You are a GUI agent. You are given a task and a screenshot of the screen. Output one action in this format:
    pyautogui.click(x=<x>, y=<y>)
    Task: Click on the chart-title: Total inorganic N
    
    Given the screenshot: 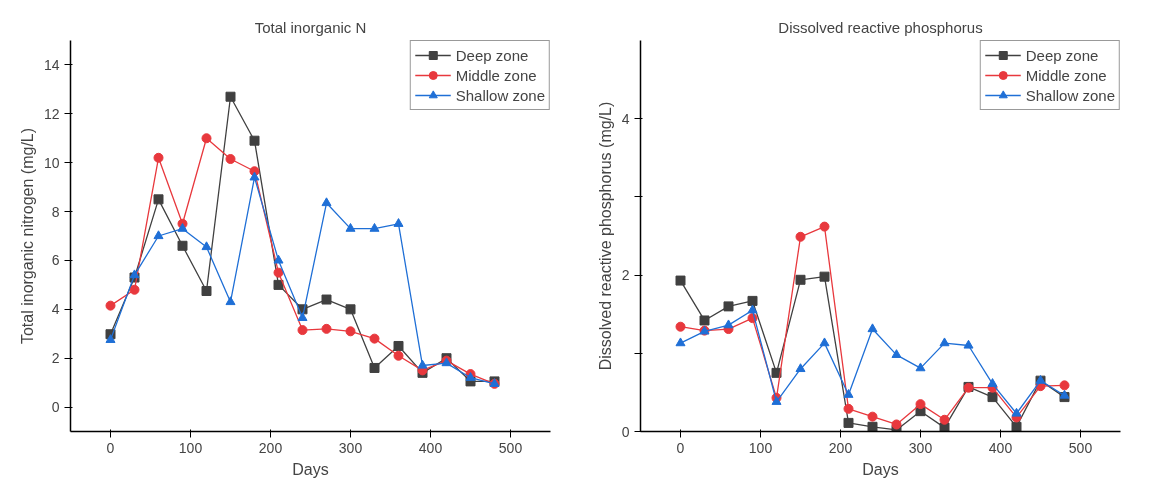 What is the action you would take?
    pyautogui.click(x=310, y=27)
    